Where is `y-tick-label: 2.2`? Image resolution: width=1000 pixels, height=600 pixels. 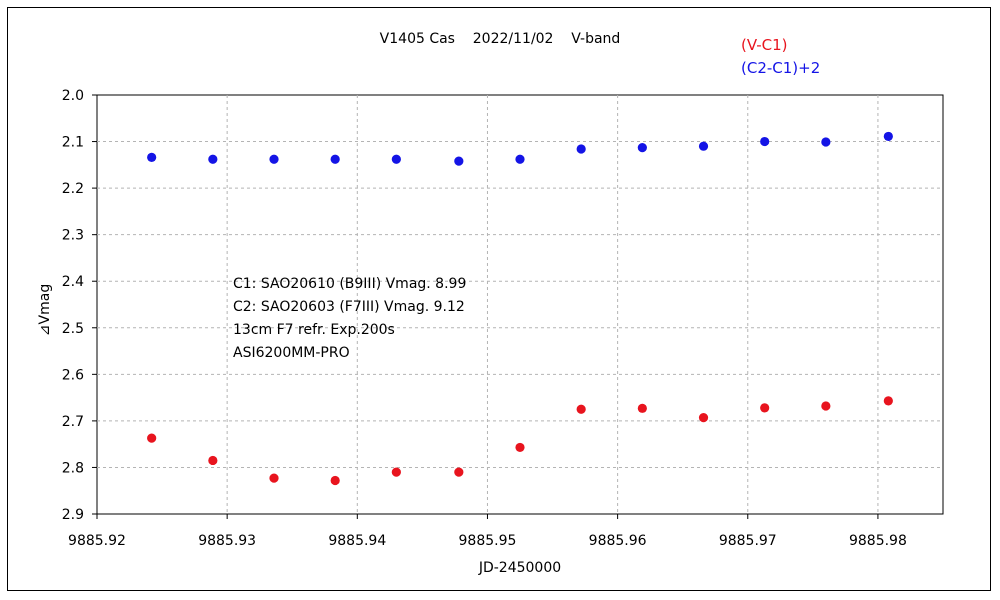 y-tick-label: 2.2 is located at coordinates (73, 189).